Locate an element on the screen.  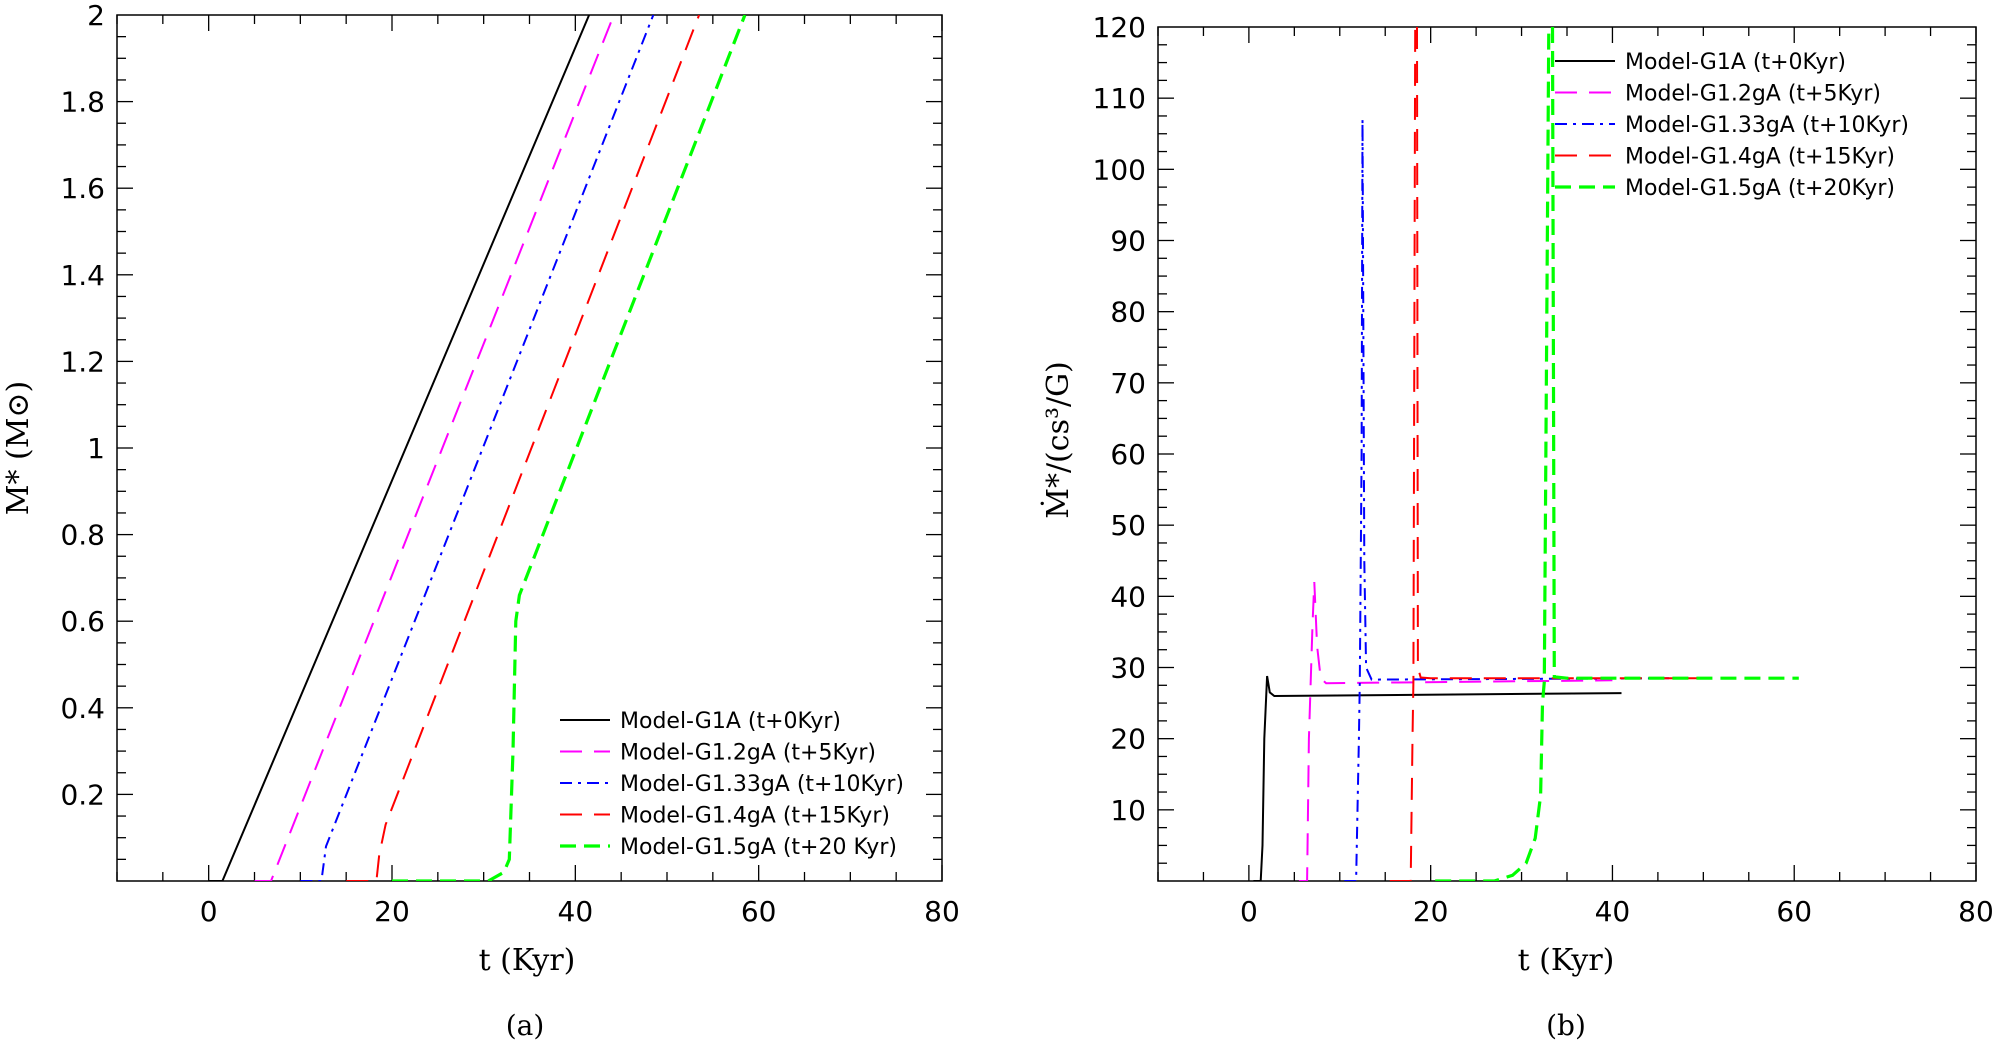
caption-b: (b) is located at coordinates (1566, 1025).